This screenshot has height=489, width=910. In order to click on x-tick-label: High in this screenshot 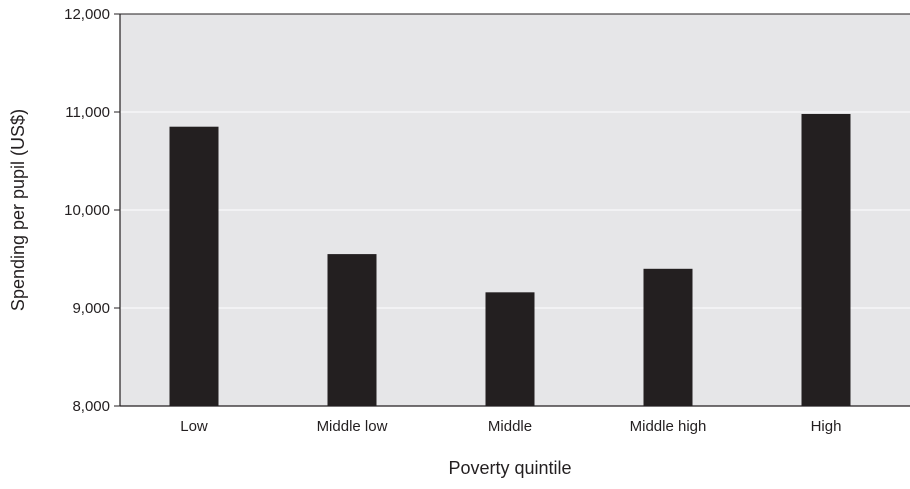, I will do `click(826, 426)`.